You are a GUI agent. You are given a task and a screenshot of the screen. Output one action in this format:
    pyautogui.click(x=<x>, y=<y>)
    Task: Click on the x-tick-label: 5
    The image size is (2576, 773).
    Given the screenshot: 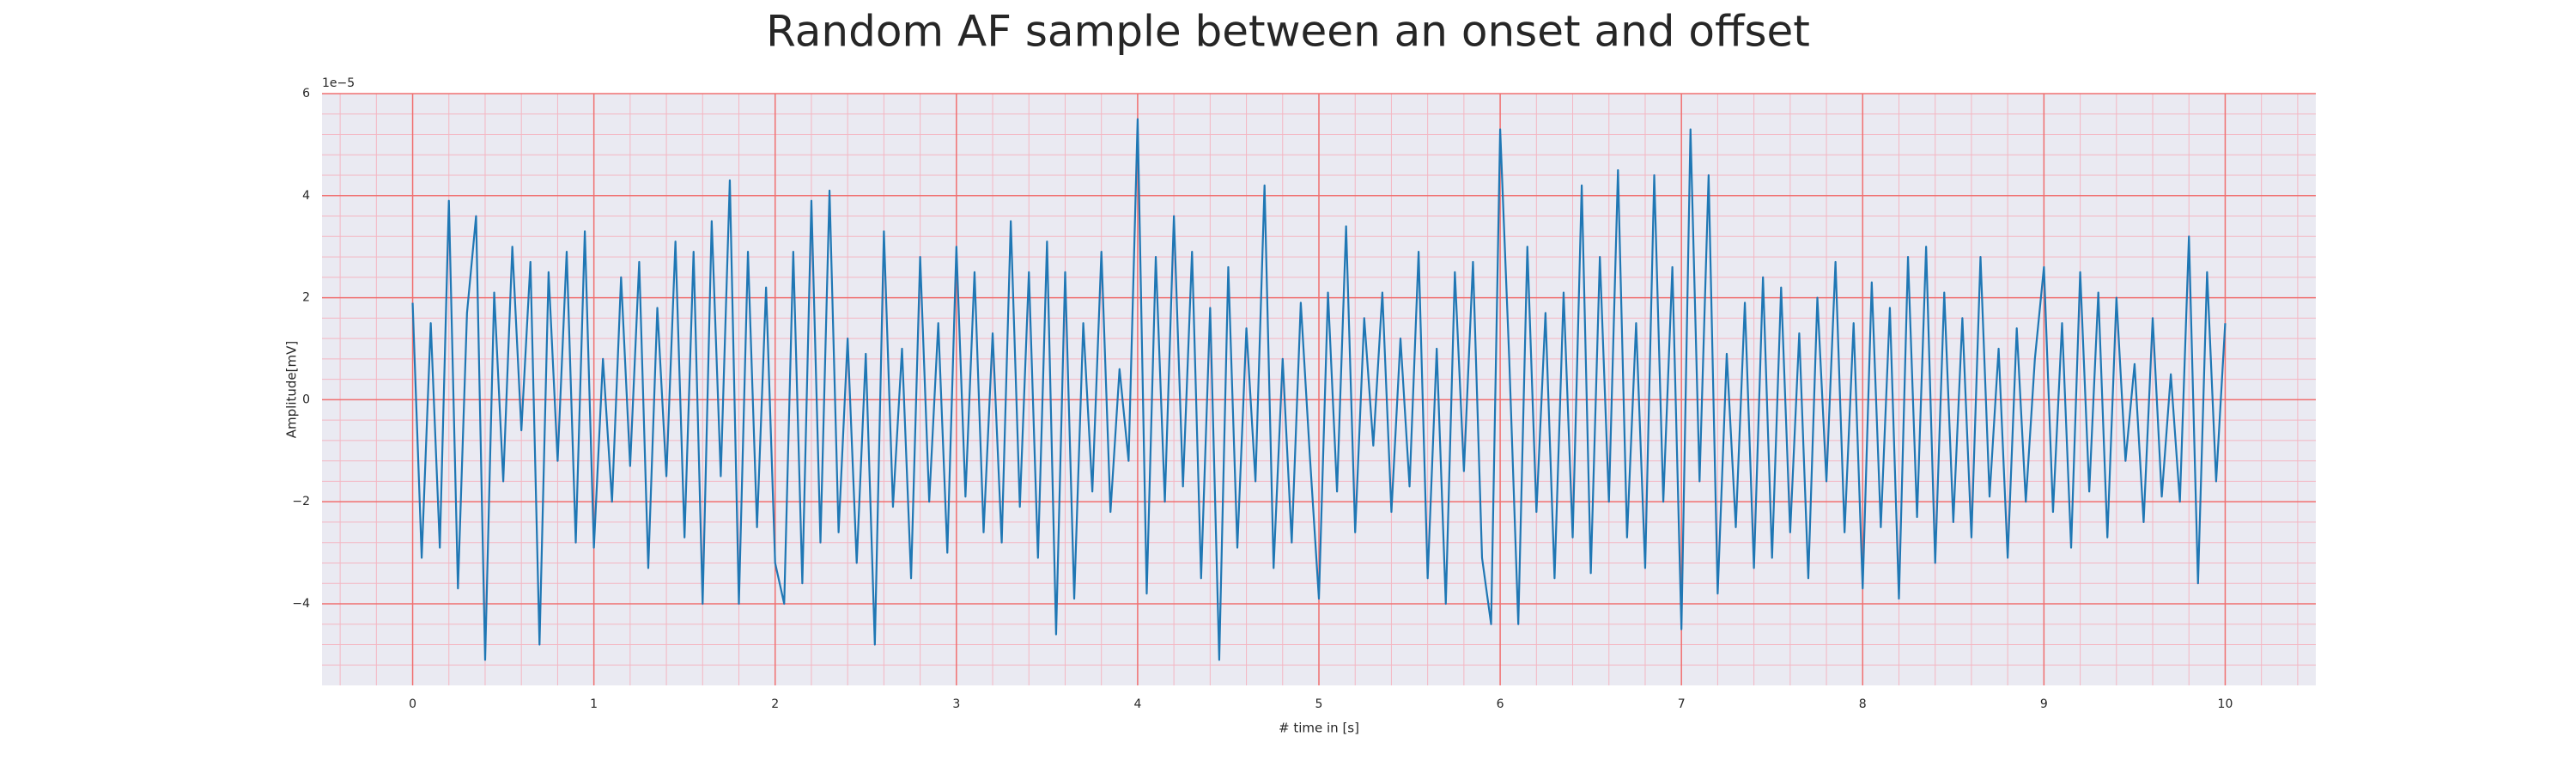 What is the action you would take?
    pyautogui.click(x=1319, y=704)
    